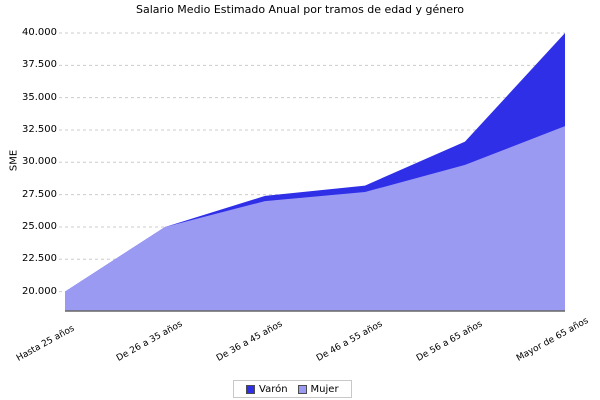 The image size is (600, 400). Describe the element at coordinates (39, 129) in the screenshot. I see `y-tick-label: 32.500` at that location.